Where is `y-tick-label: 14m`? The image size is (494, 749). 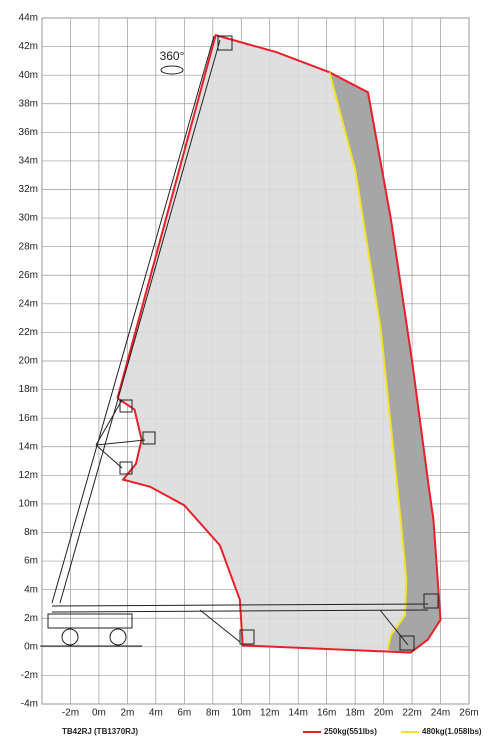 y-tick-label: 14m is located at coordinates (28, 446).